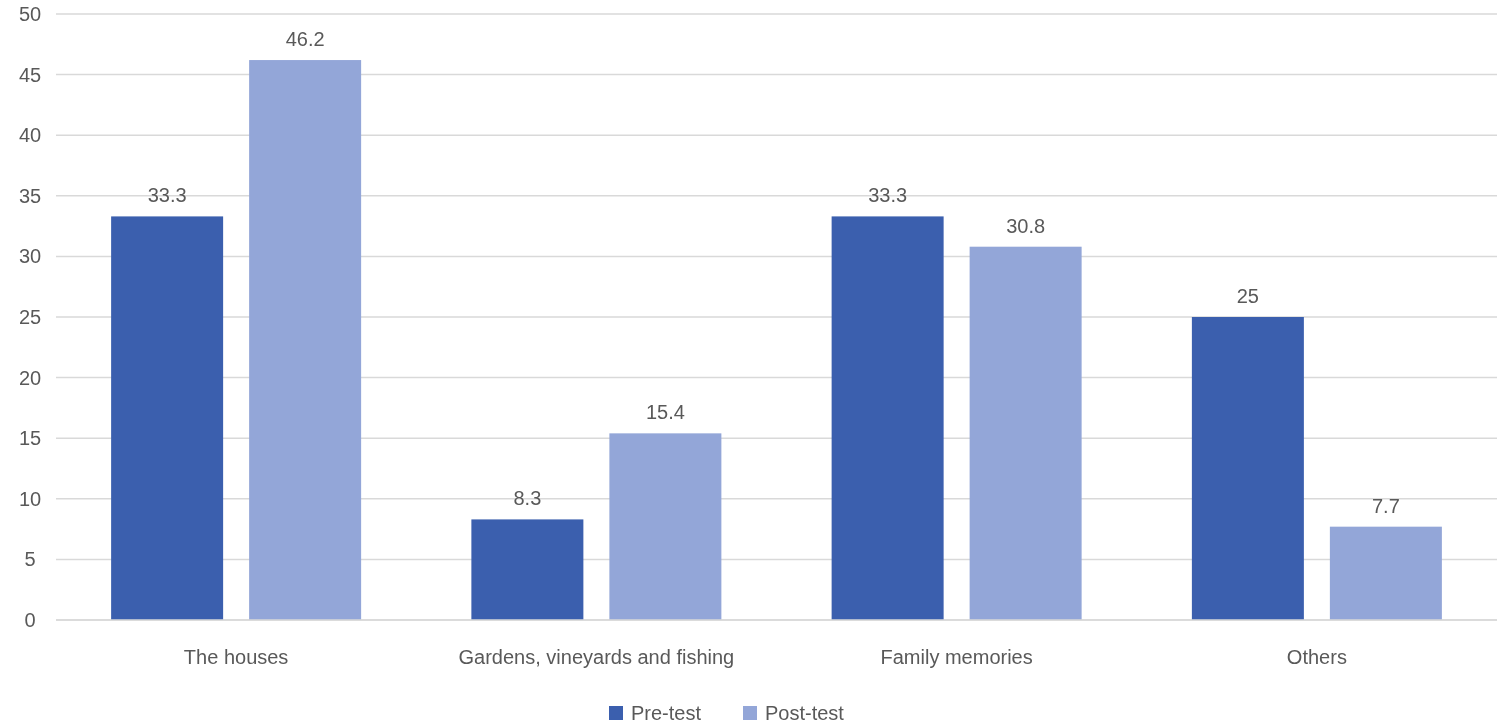 Image resolution: width=1497 pixels, height=728 pixels. I want to click on y-tick-label: 25, so click(30, 317).